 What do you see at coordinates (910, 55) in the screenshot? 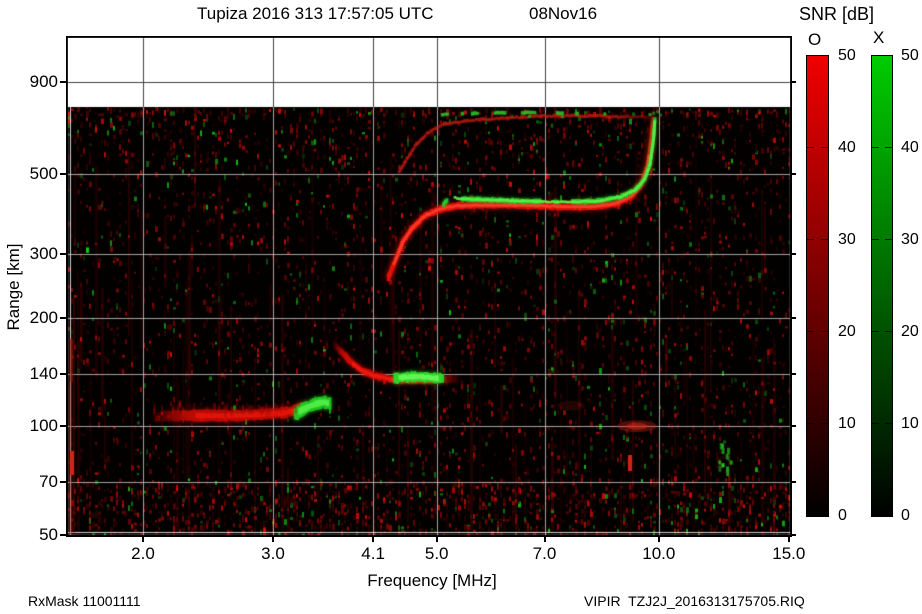
I see `x-colorbar-tick-label: 50` at bounding box center [910, 55].